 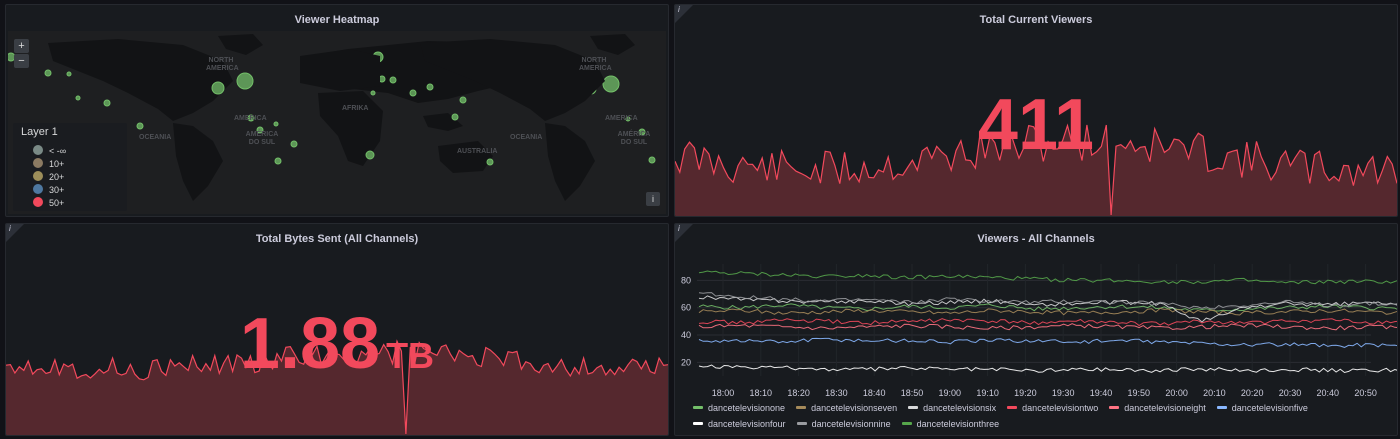 What do you see at coordinates (70, 167) in the screenshot?
I see `map-legend: Layer 1 < -∞ 10+ 20+ 30+ 50+` at bounding box center [70, 167].